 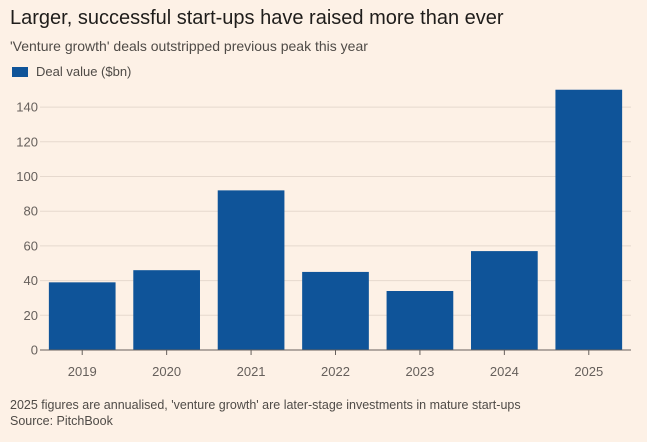 I want to click on y-tick-label: 40, so click(x=31, y=280).